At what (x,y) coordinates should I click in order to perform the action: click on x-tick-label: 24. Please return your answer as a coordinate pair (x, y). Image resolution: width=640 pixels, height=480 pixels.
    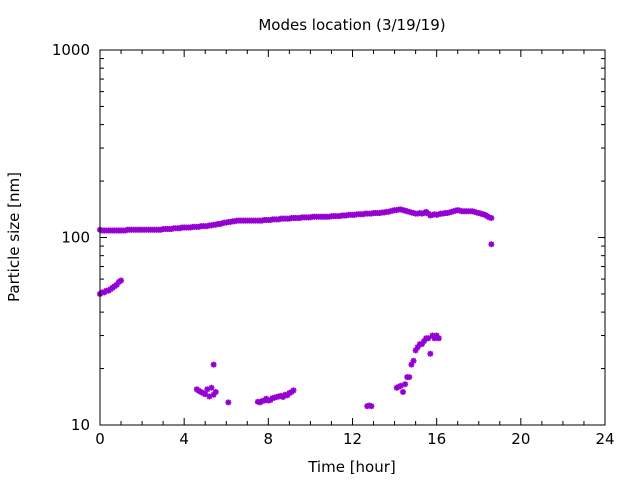
    Looking at the image, I should click on (604, 439).